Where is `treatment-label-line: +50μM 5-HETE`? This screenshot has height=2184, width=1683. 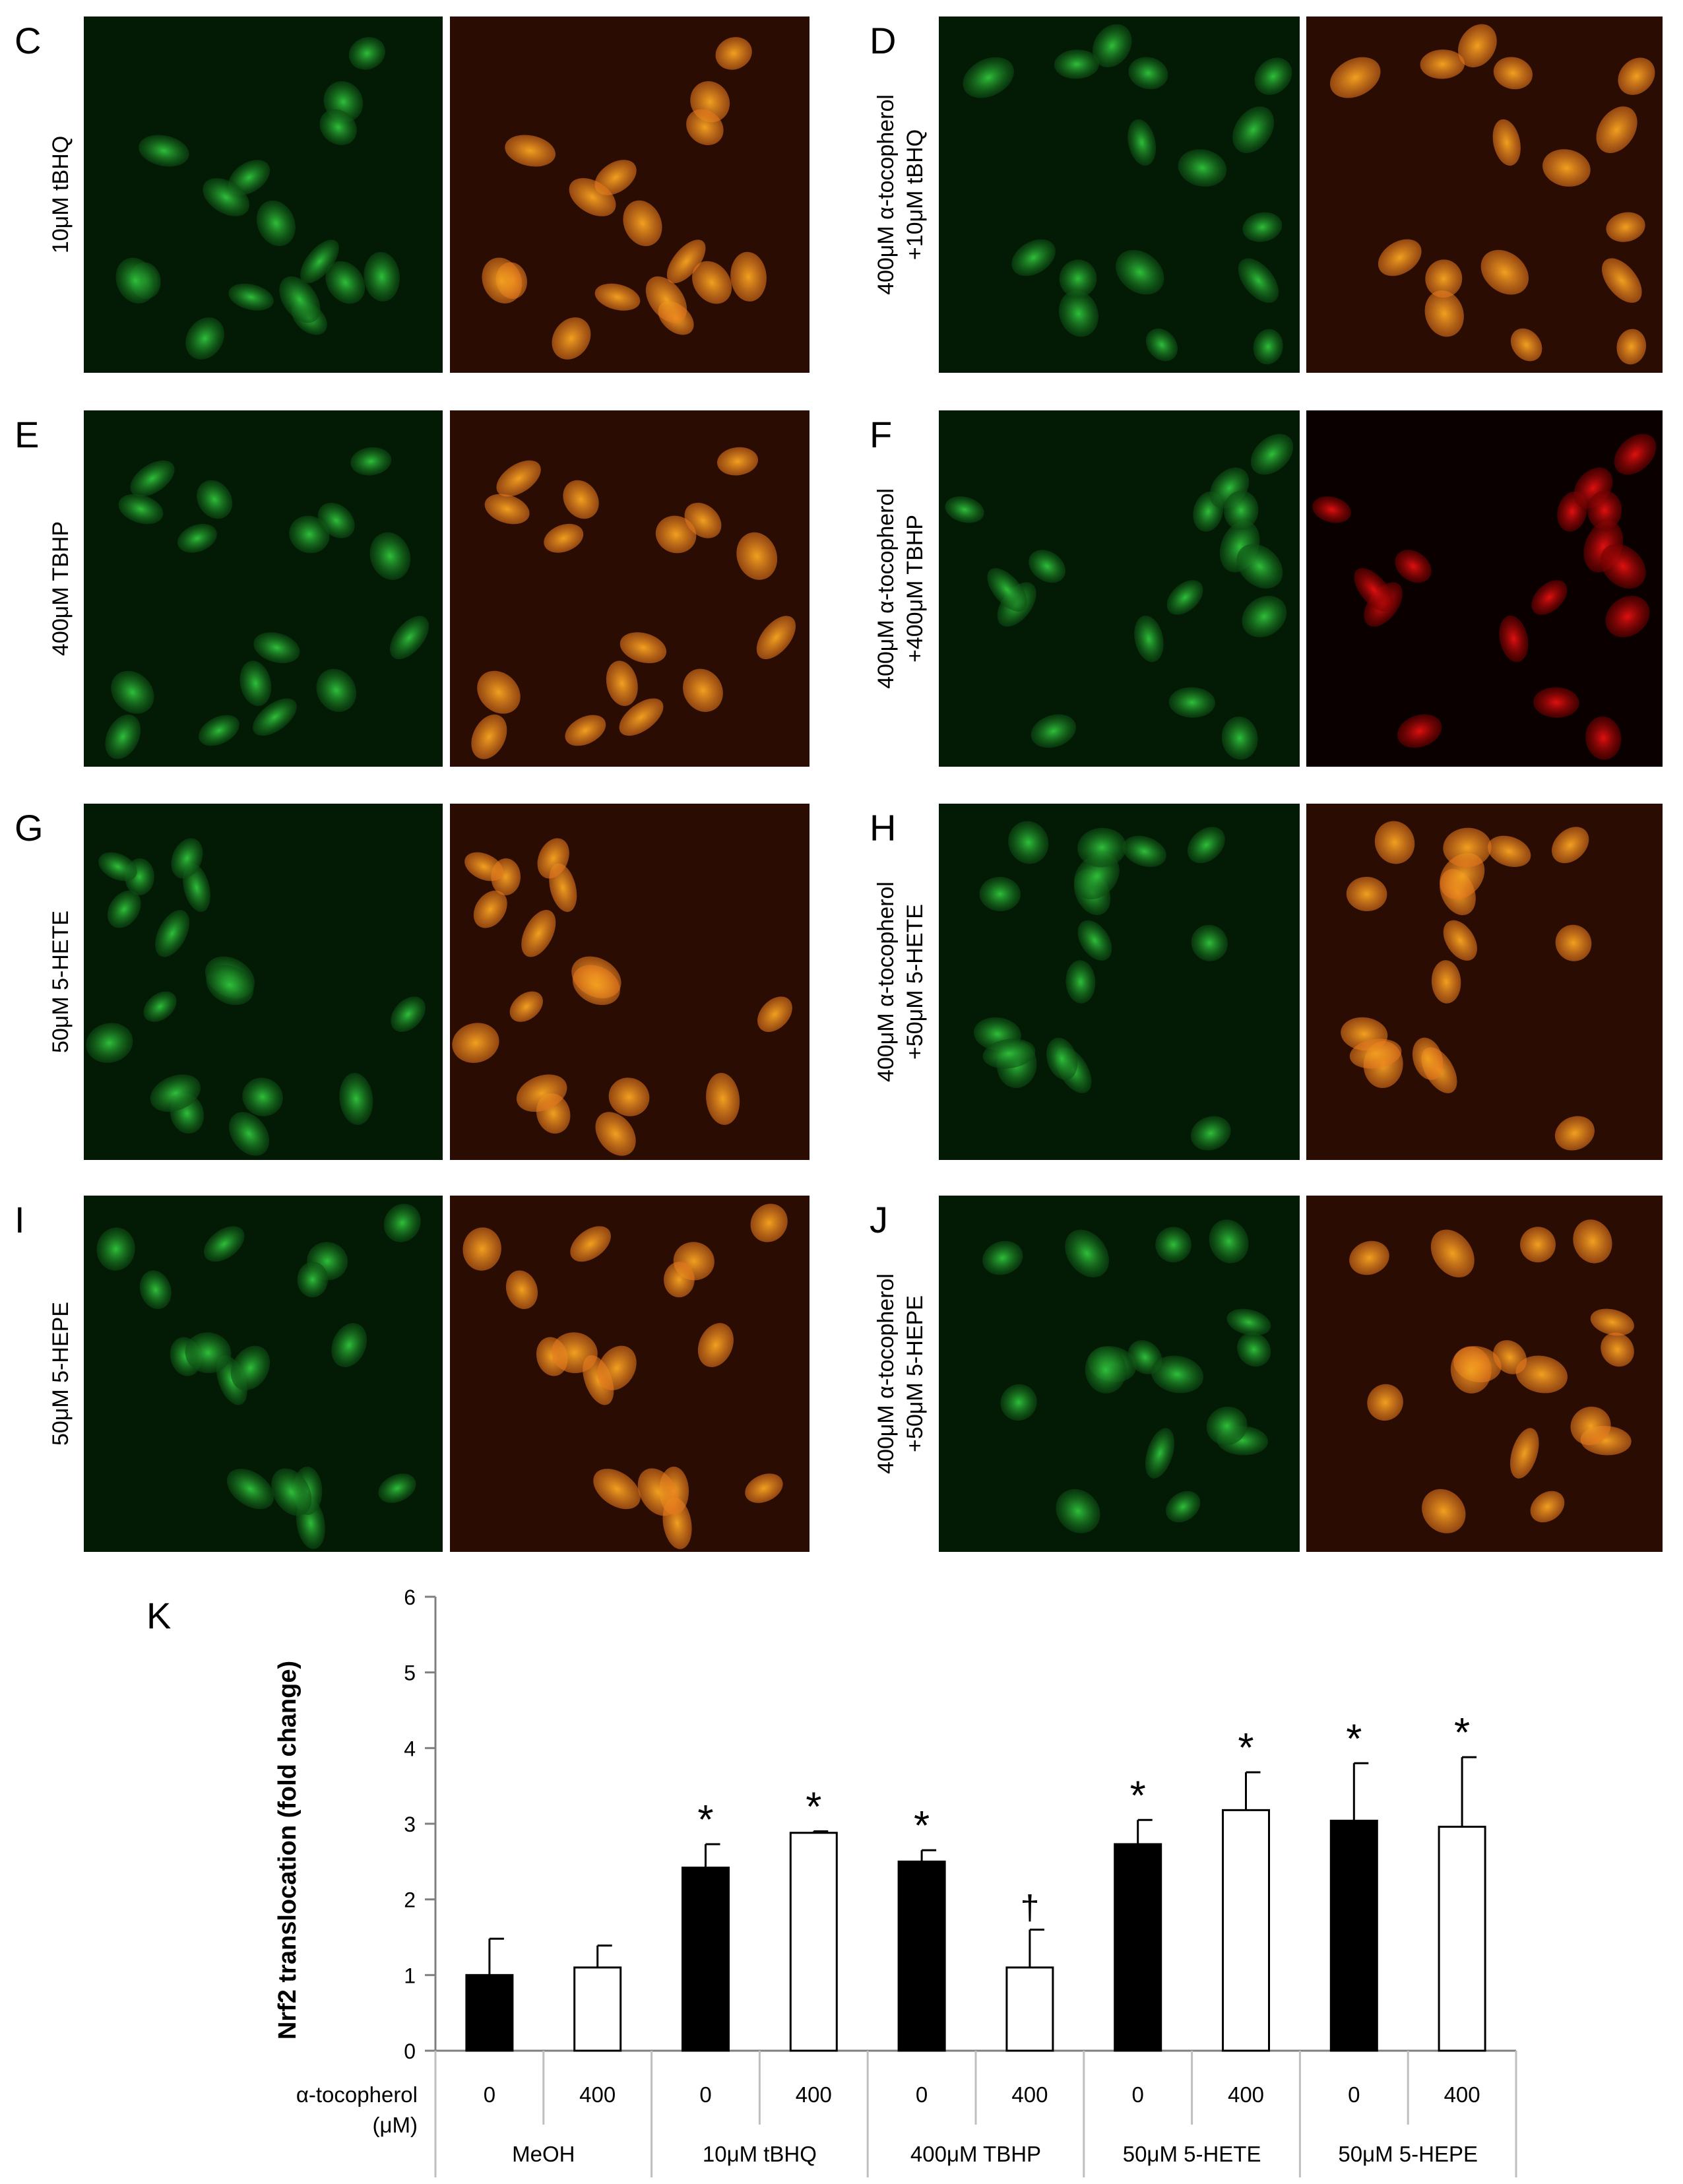
treatment-label-line: +50μM 5-HETE is located at coordinates (915, 982).